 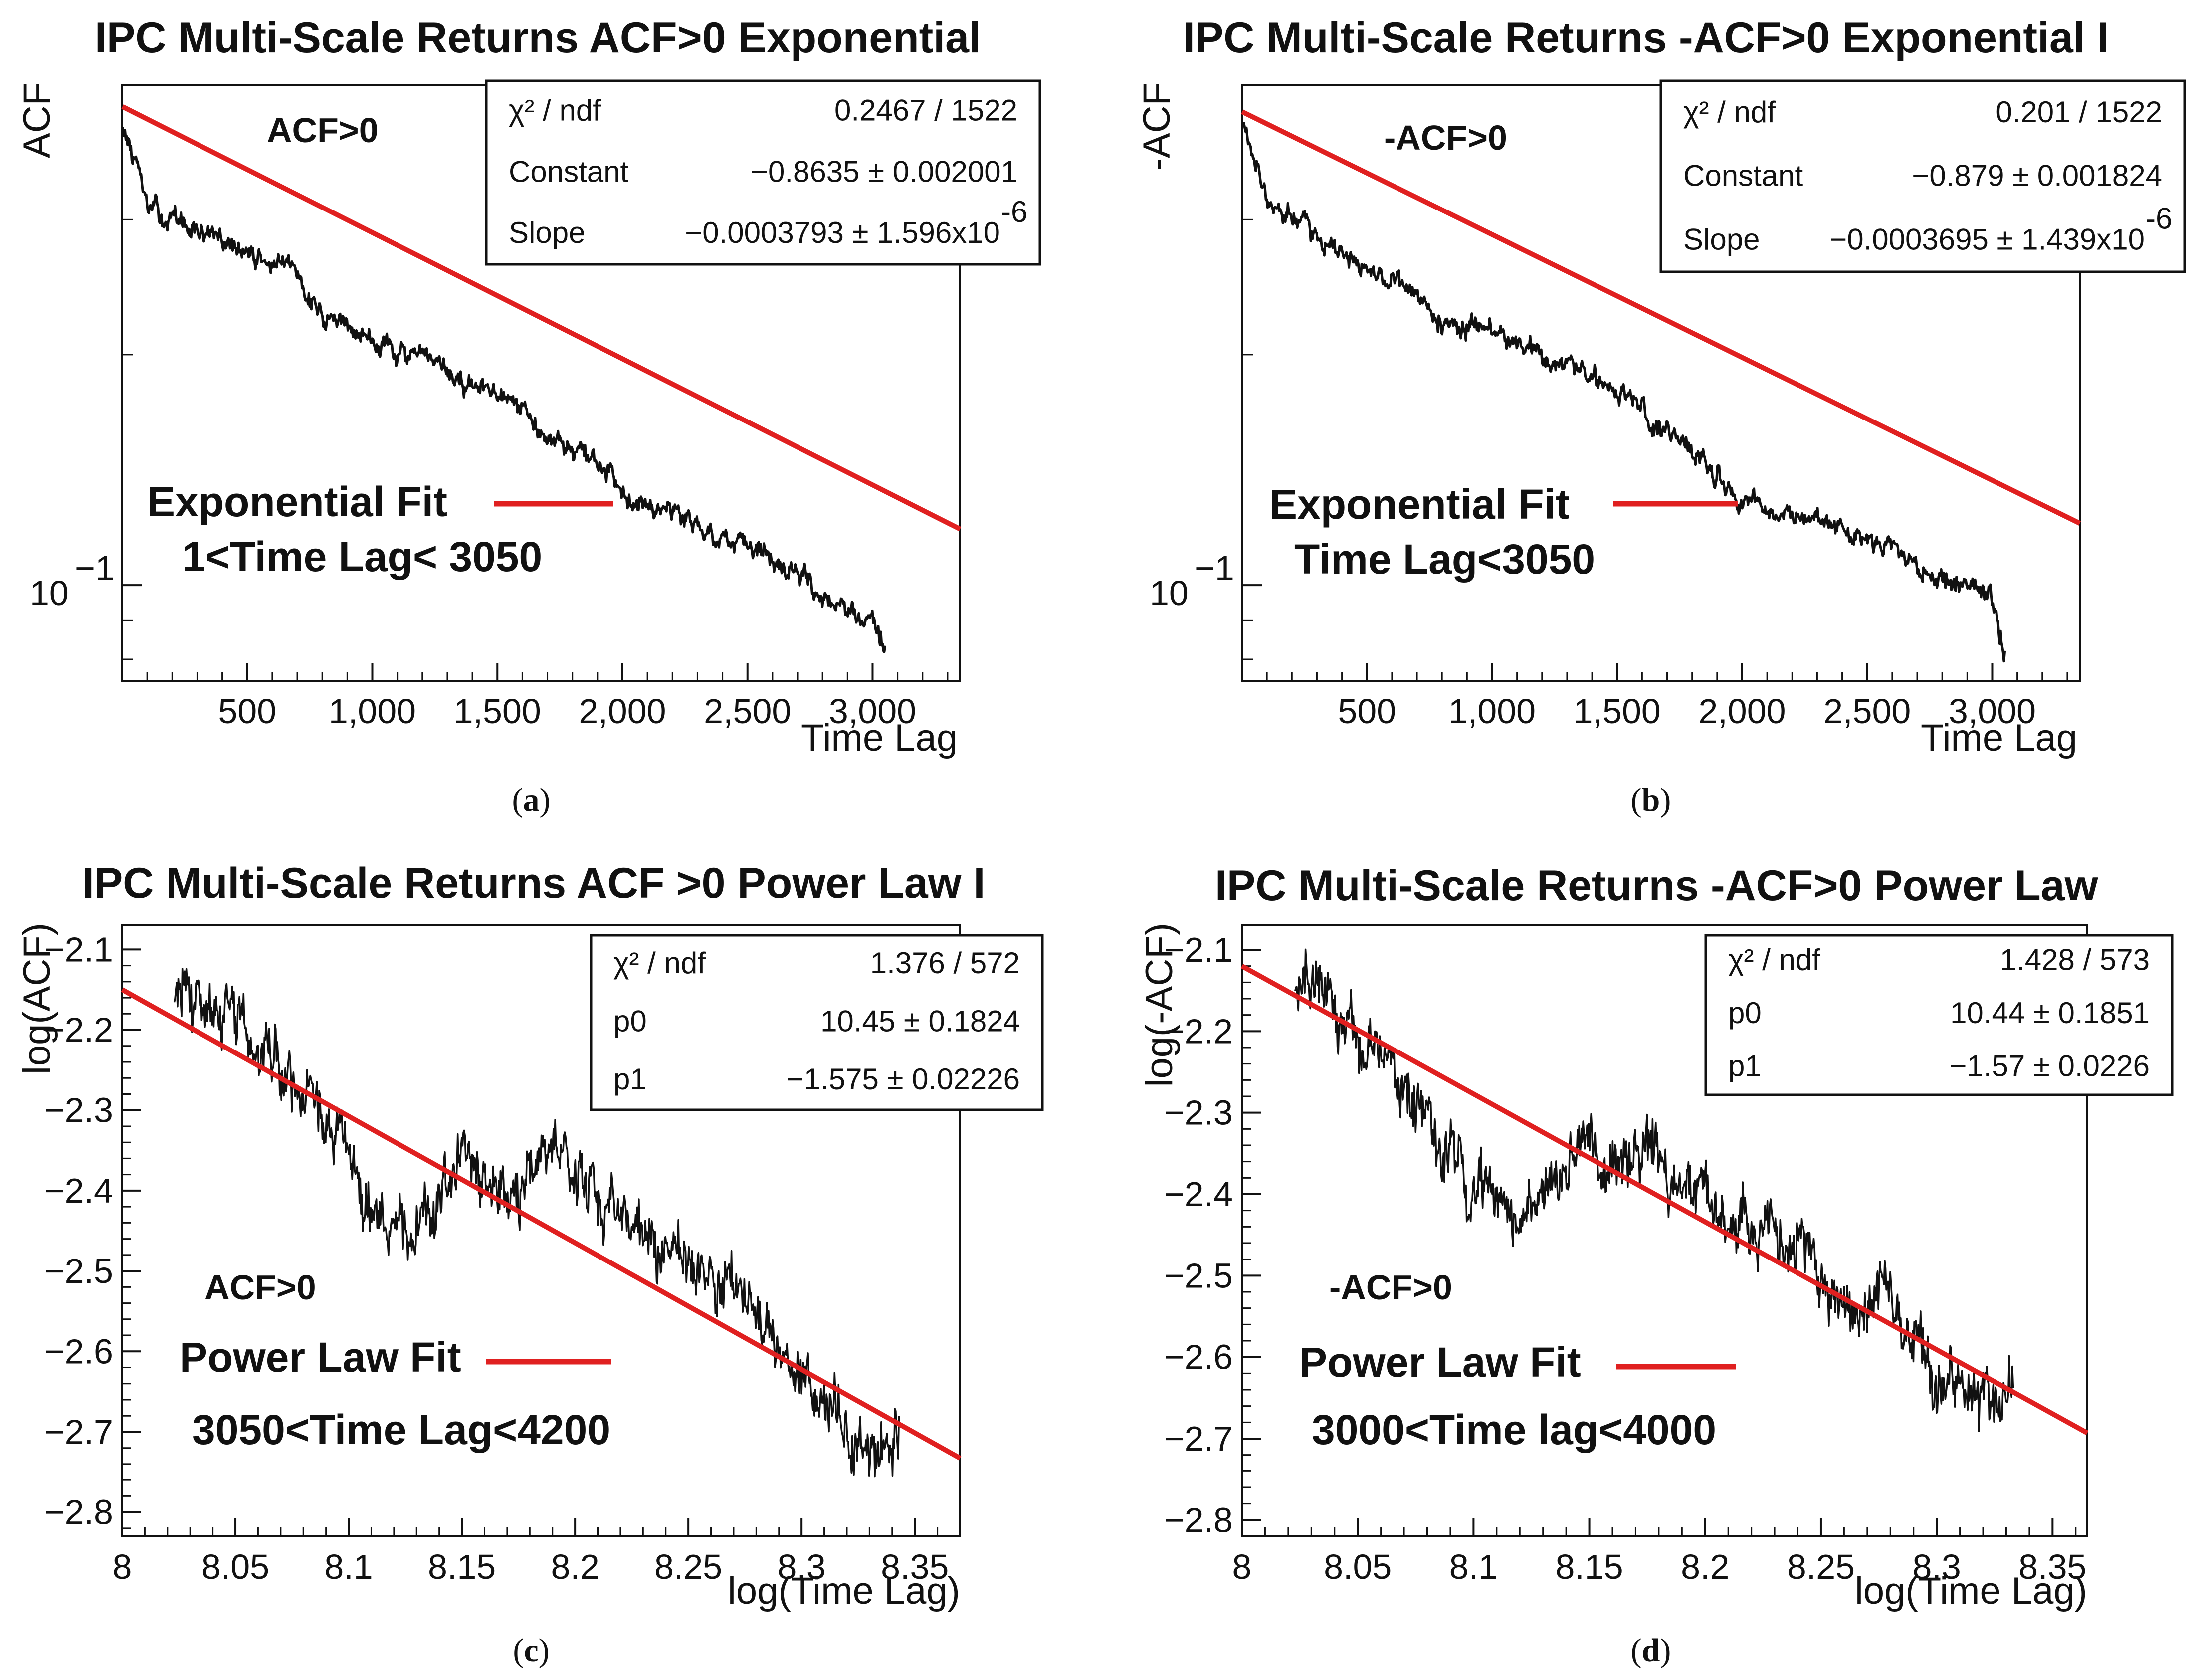 What do you see at coordinates (622, 711) in the screenshot?
I see `x-tick-label: 2,000` at bounding box center [622, 711].